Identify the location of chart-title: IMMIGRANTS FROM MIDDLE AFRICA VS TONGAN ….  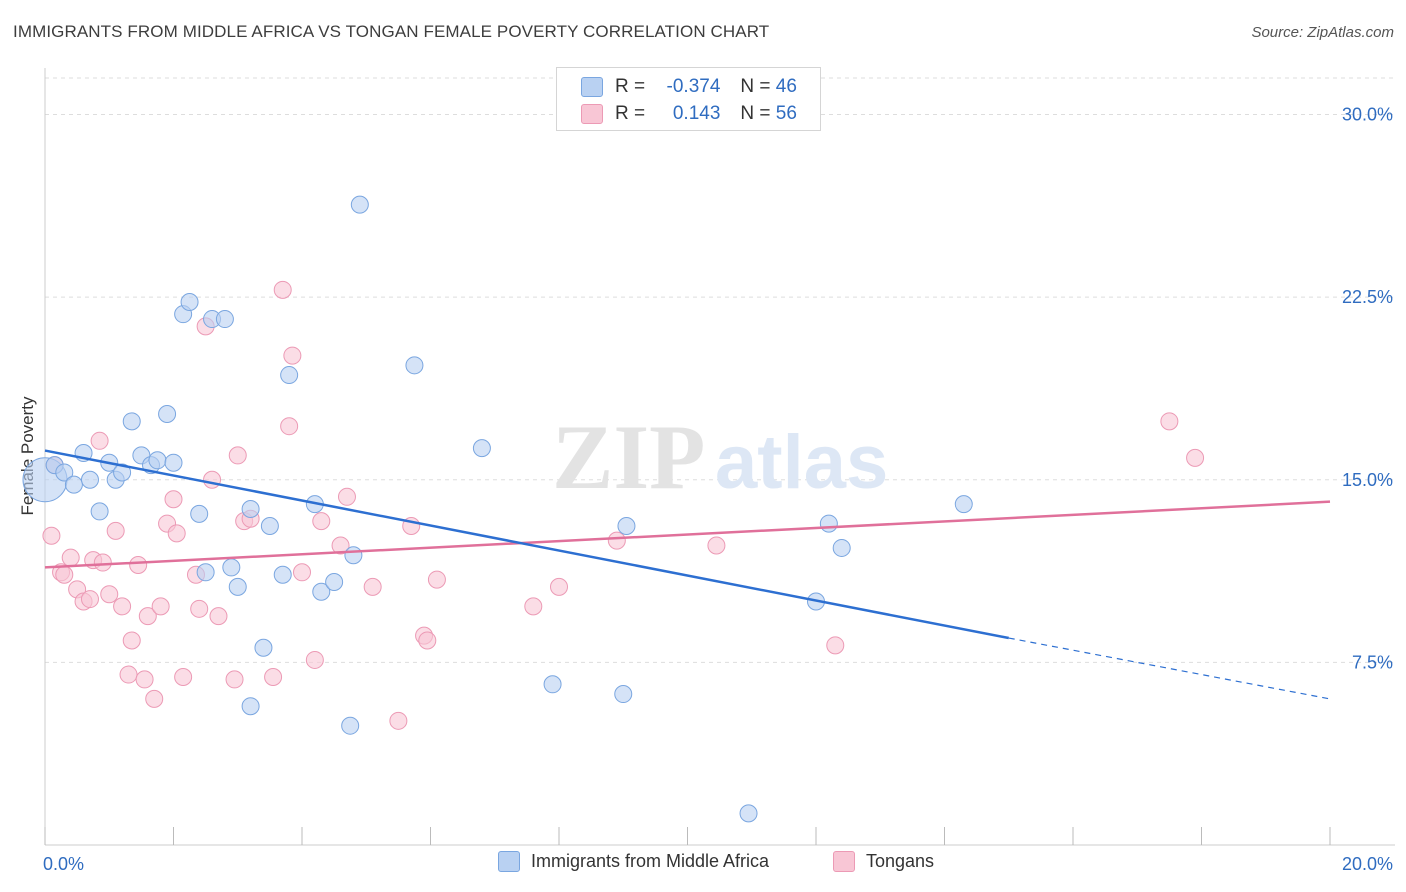
(391, 31).